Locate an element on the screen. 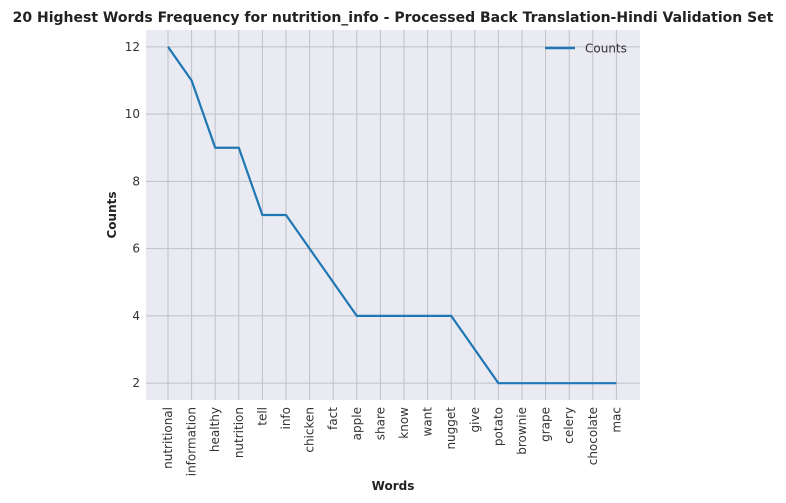 The image size is (786, 503). x-tick-label: mac is located at coordinates (616, 420).